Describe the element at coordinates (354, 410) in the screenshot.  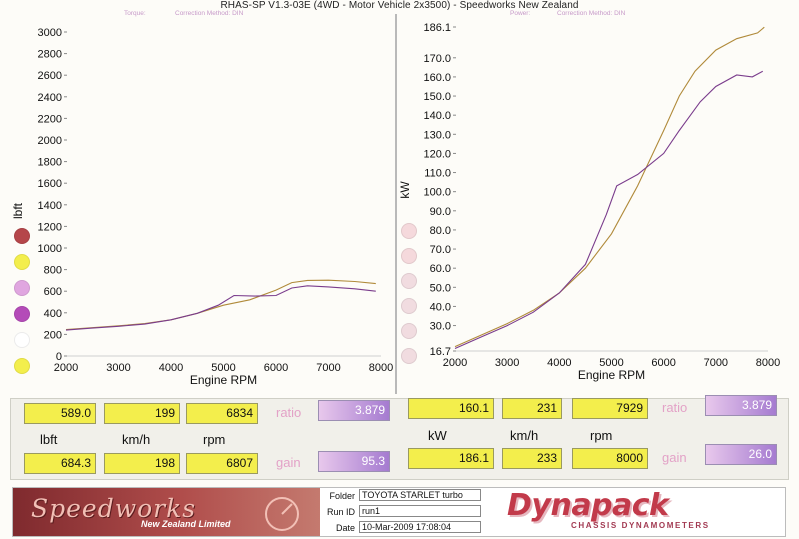
I see `left-ratio-value: 3.879` at that location.